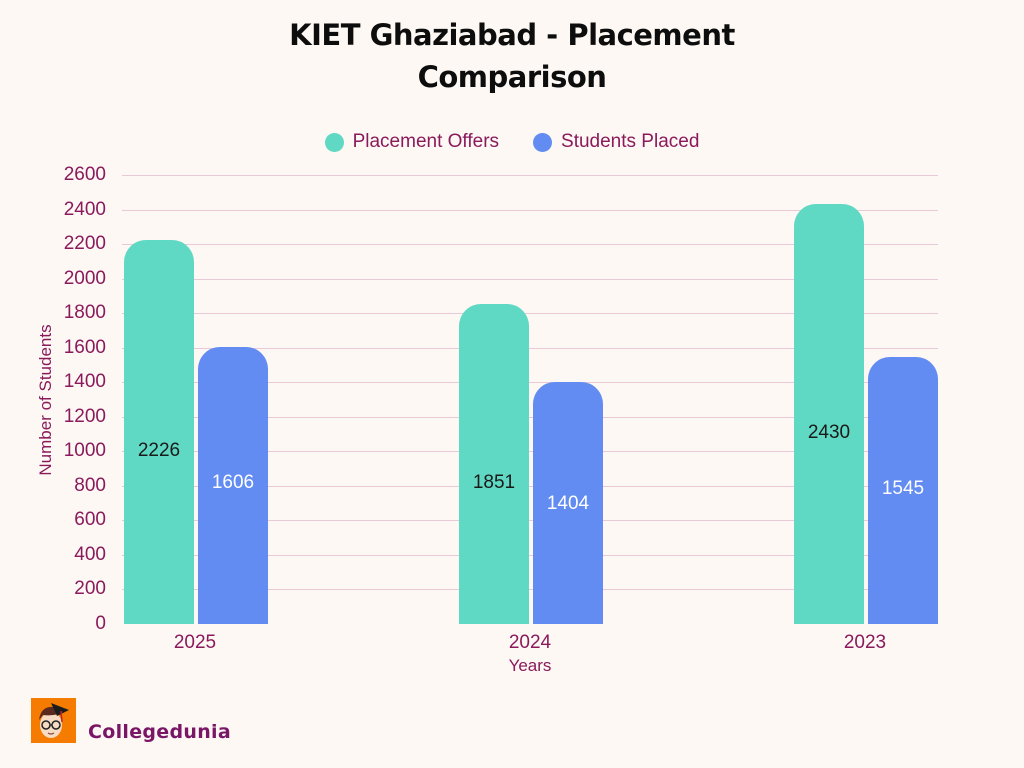 The width and height of the screenshot is (1024, 768). I want to click on brand-watermark: Collegedunia, so click(131, 720).